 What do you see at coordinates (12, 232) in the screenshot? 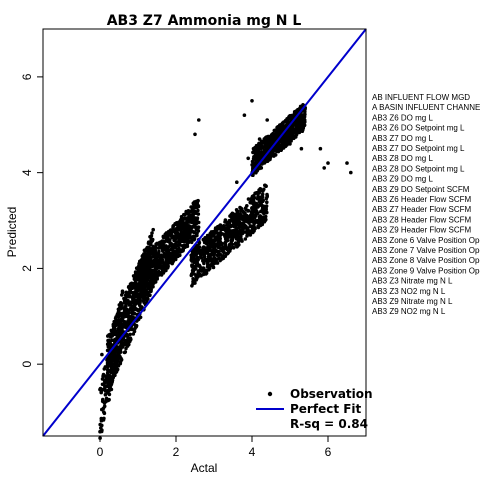
I see `y-axis-label: Predicted` at bounding box center [12, 232].